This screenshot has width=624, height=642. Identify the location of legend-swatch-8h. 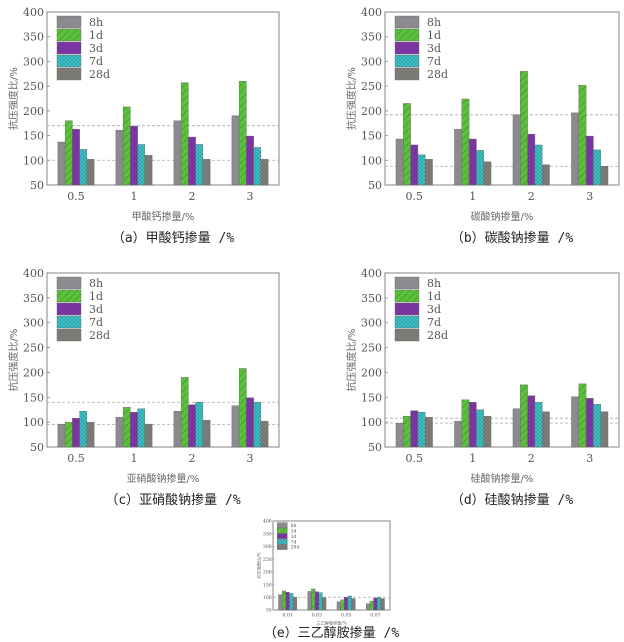
(407, 22).